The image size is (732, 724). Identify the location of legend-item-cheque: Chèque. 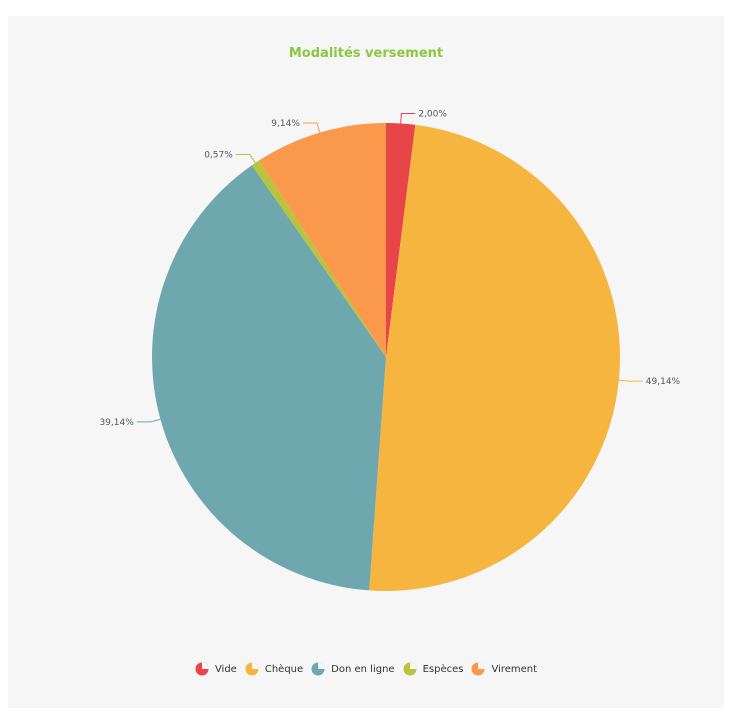
(274, 669).